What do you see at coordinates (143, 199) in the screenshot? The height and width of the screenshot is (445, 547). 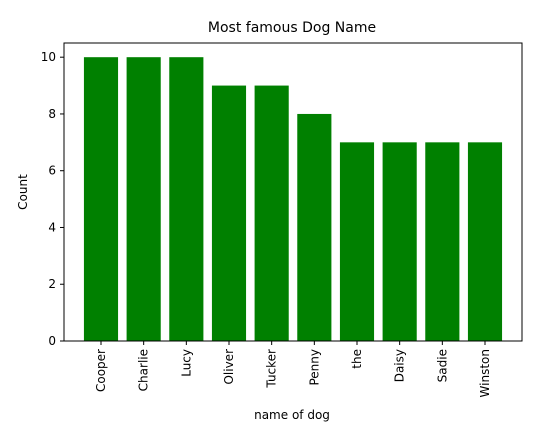 I see `bar-charlie` at bounding box center [143, 199].